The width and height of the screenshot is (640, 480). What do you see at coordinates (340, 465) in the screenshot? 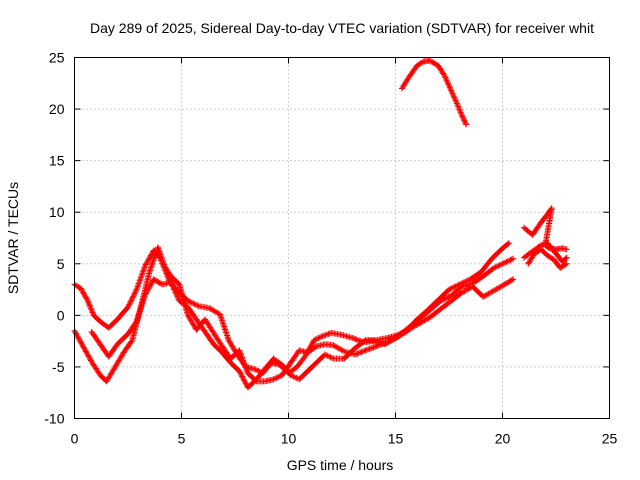
I see `x-axis-label: GPS time / hours` at bounding box center [340, 465].